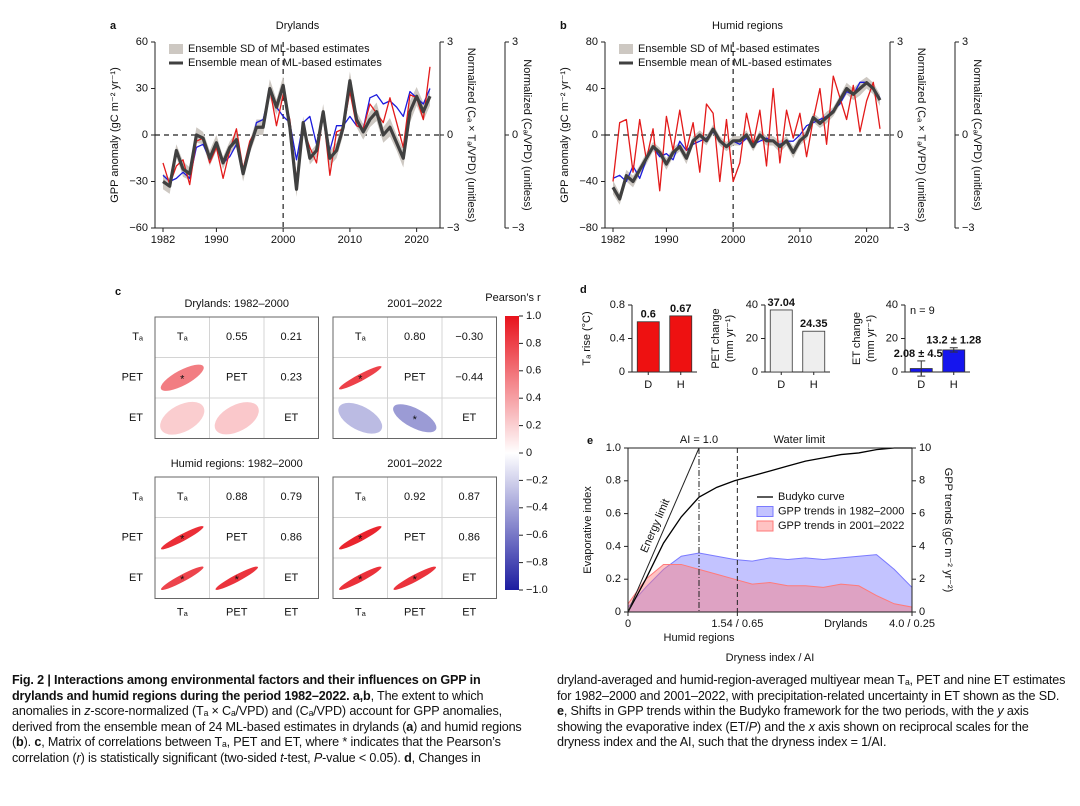 This screenshot has width=1080, height=806. What do you see at coordinates (267, 734) in the screenshot?
I see `caption-text: ) and humid regions (` at bounding box center [267, 734].